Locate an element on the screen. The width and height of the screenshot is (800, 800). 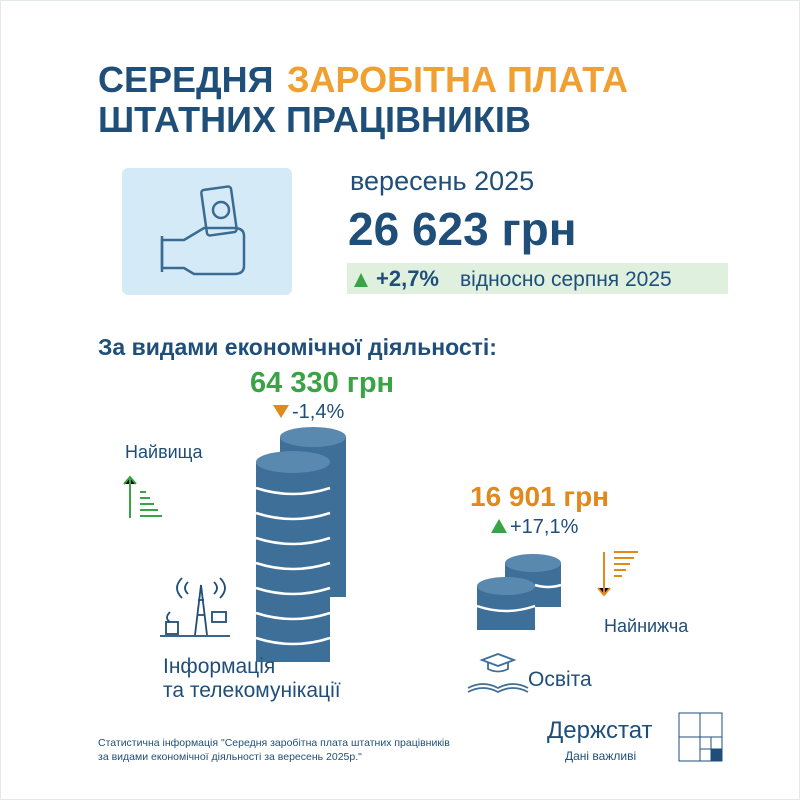
change-band is located at coordinates (537, 278).